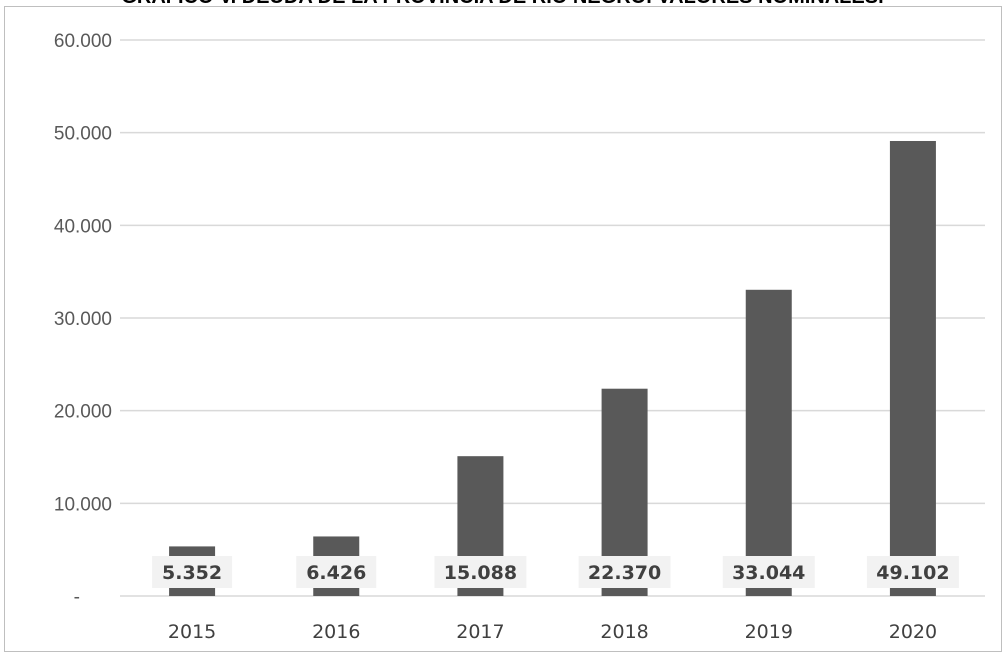 This screenshot has height=652, width=1005. What do you see at coordinates (192, 632) in the screenshot?
I see `x-tick-label: 2015` at bounding box center [192, 632].